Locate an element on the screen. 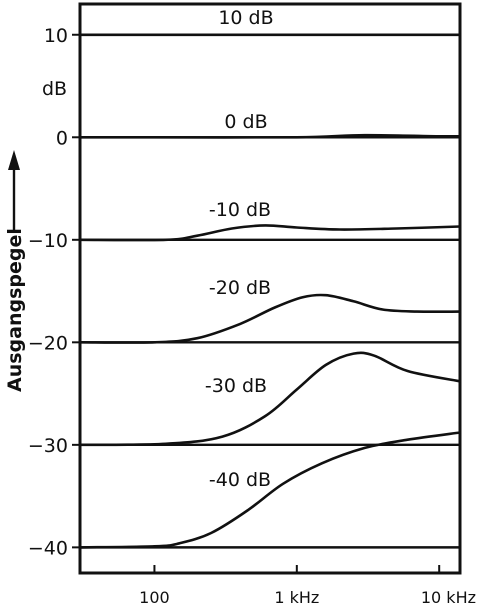 The image size is (480, 614). y-tick-label: −40 is located at coordinates (48, 548).